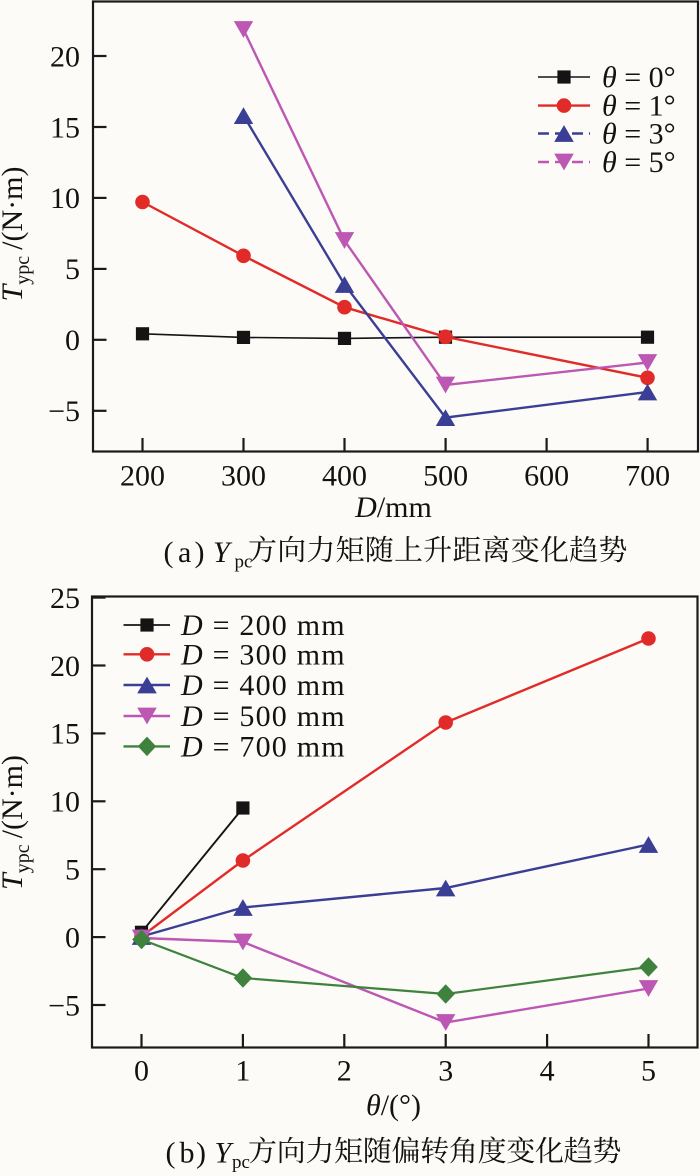 This screenshot has width=700, height=1176. What do you see at coordinates (344, 1071) in the screenshot?
I see `svg-text: 2` at bounding box center [344, 1071].